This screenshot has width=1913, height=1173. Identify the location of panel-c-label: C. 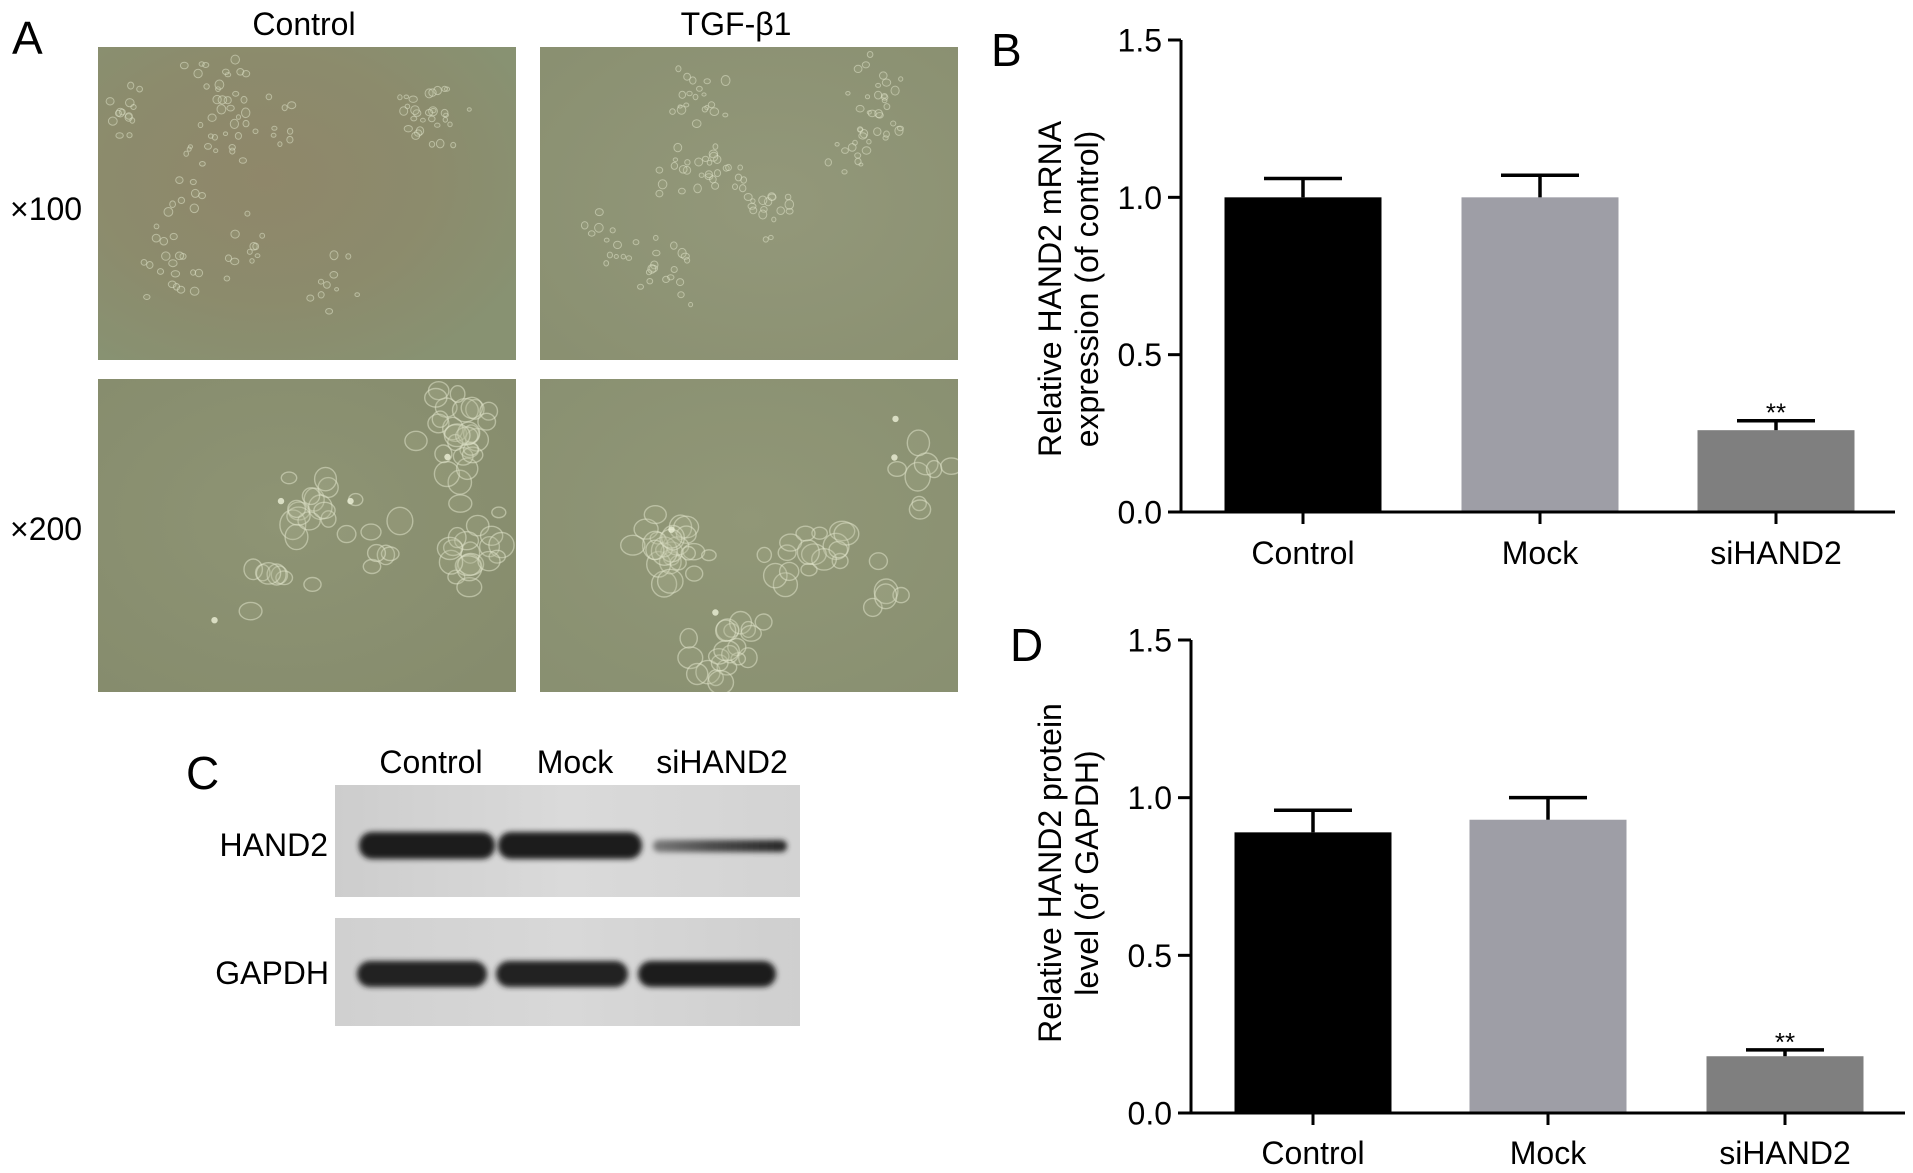
(203, 773).